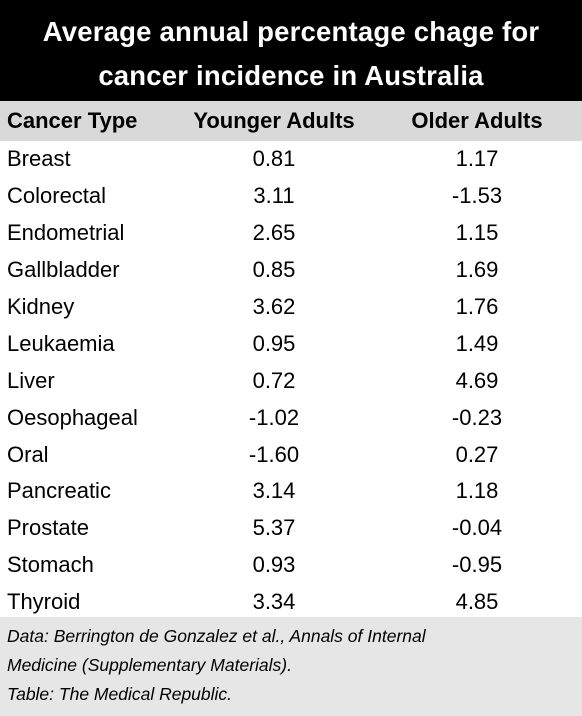 This screenshot has width=582, height=716. I want to click on cell-older-adults: 0.27, so click(477, 454).